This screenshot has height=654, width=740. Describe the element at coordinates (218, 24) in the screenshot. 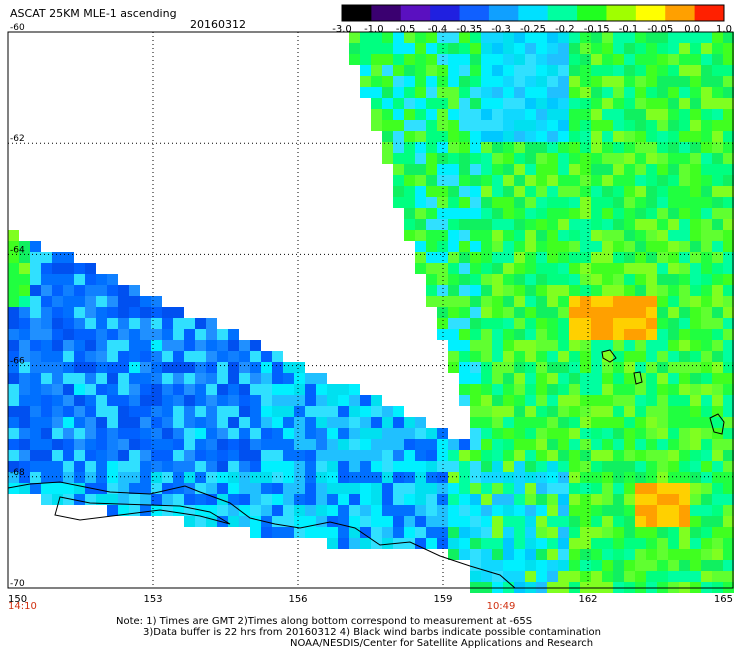

I see `map-date: 20160312` at that location.